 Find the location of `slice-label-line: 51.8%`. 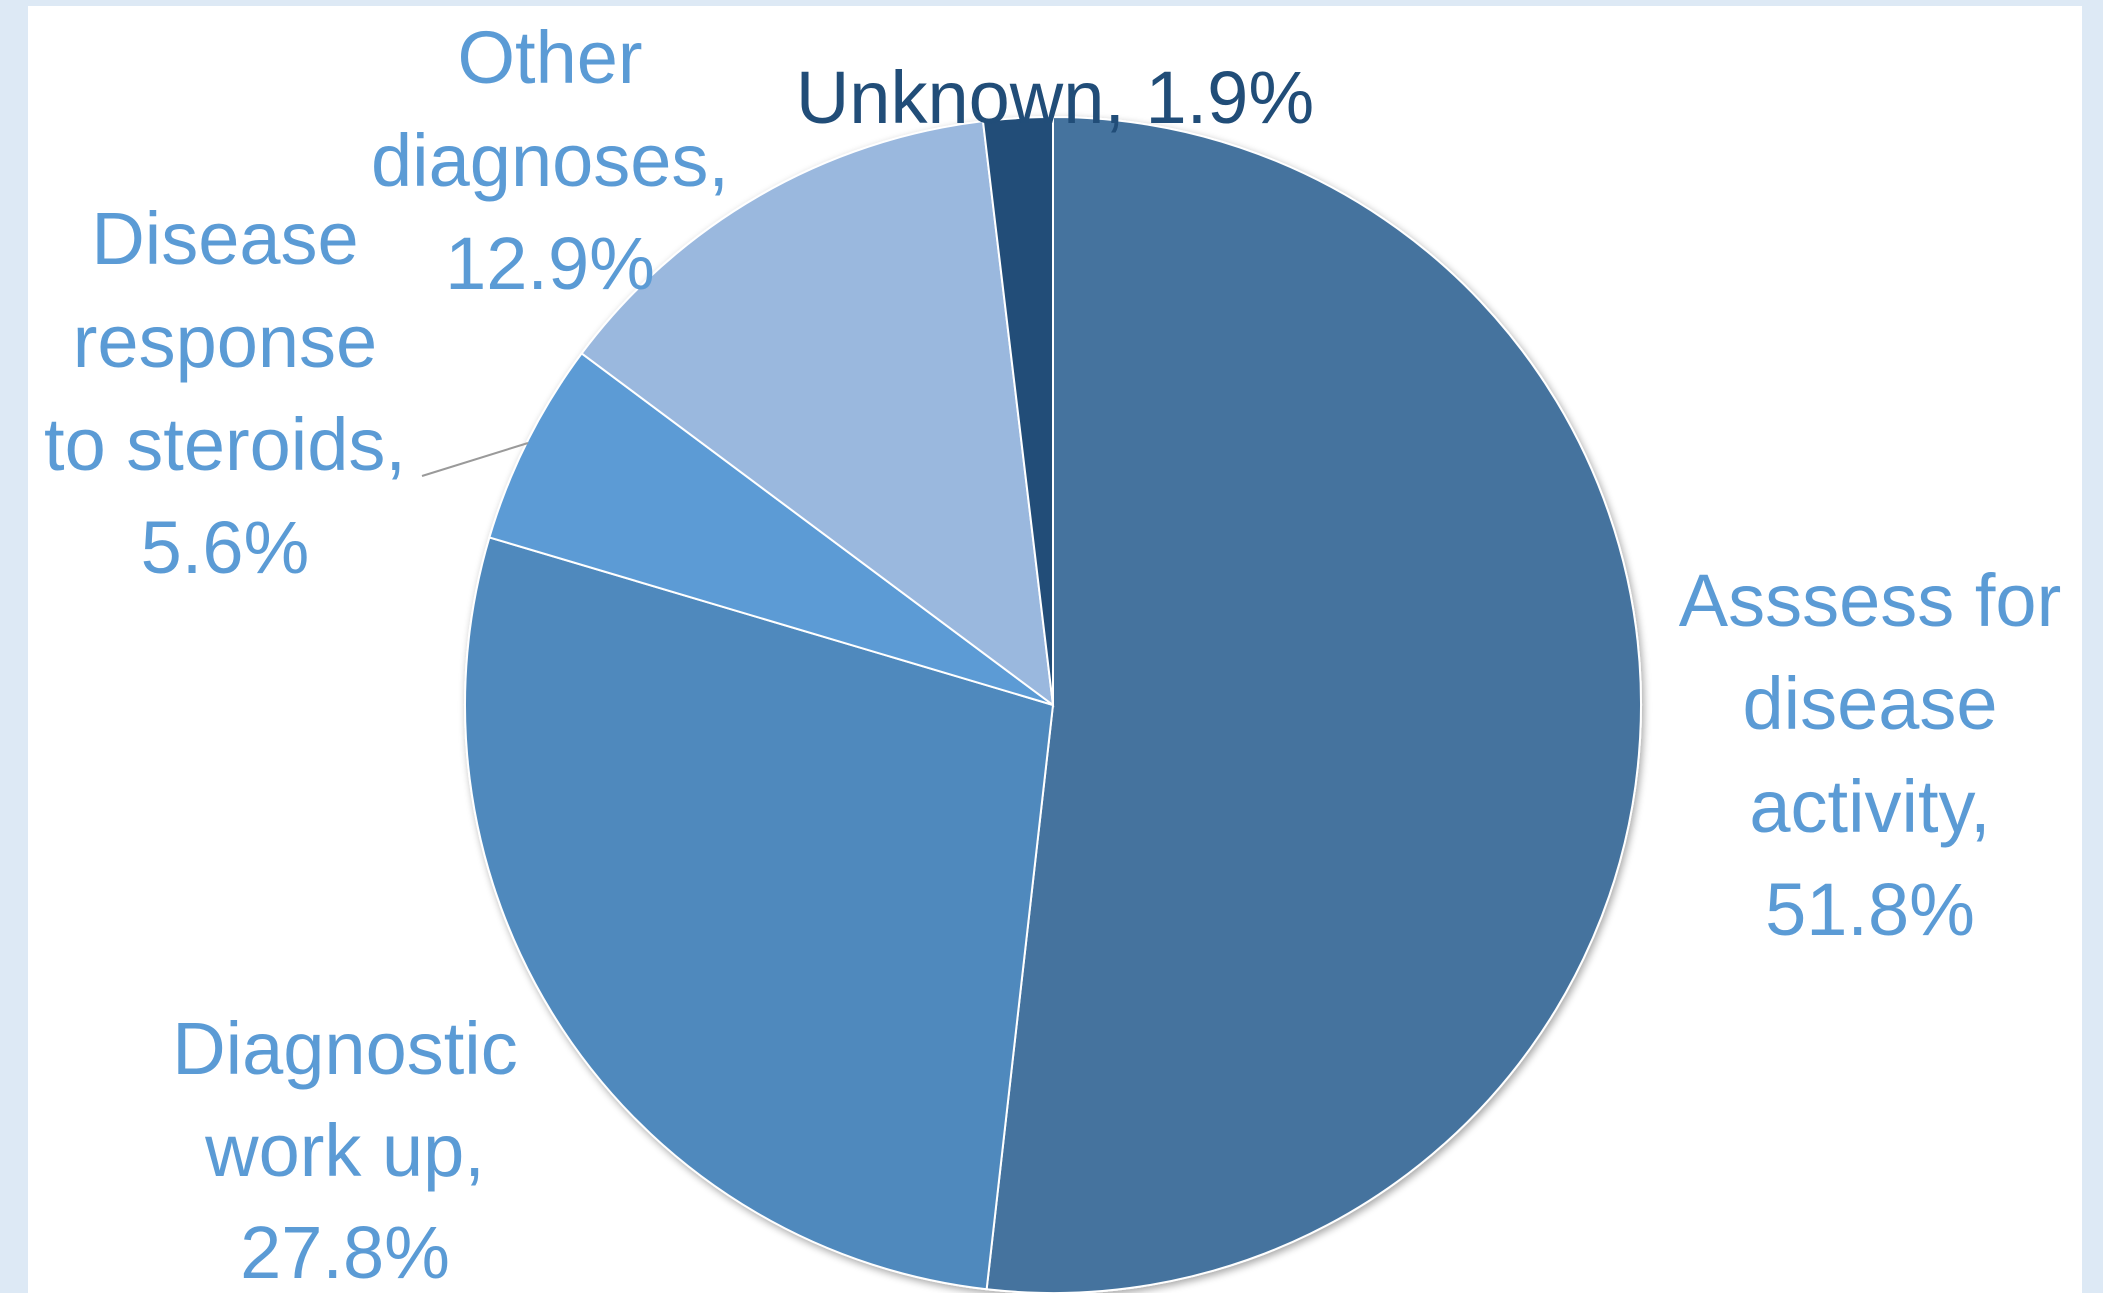

slice-label-line: 51.8% is located at coordinates (1870, 909).